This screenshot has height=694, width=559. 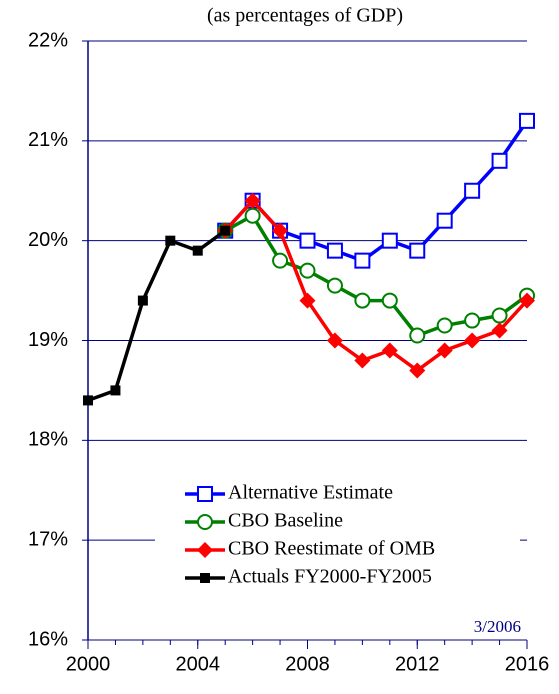 What do you see at coordinates (307, 664) in the screenshot?
I see `x-tick-label: 2008` at bounding box center [307, 664].